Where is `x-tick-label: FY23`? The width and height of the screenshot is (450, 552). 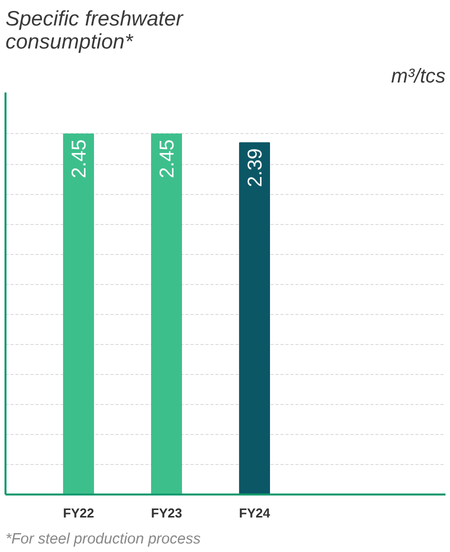
x-tick-label: FY23 is located at coordinates (166, 513).